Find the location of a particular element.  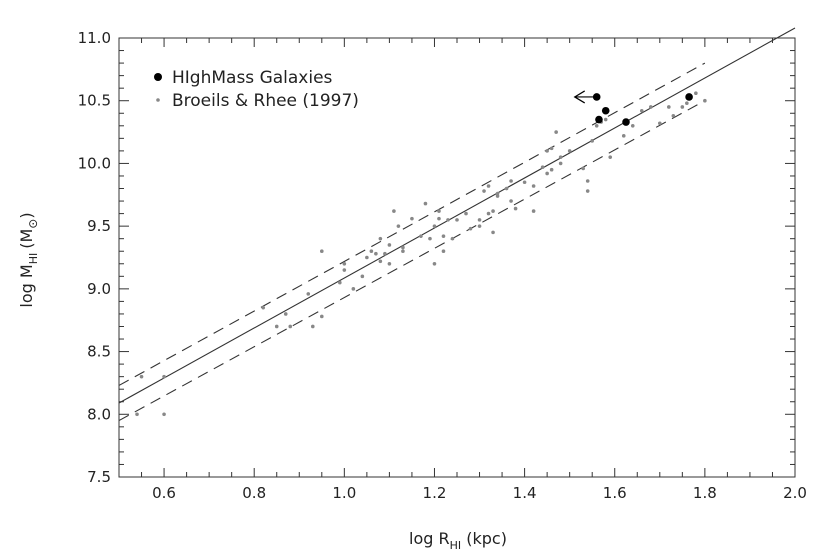

x-tick-label: 1.0 is located at coordinates (344, 493).